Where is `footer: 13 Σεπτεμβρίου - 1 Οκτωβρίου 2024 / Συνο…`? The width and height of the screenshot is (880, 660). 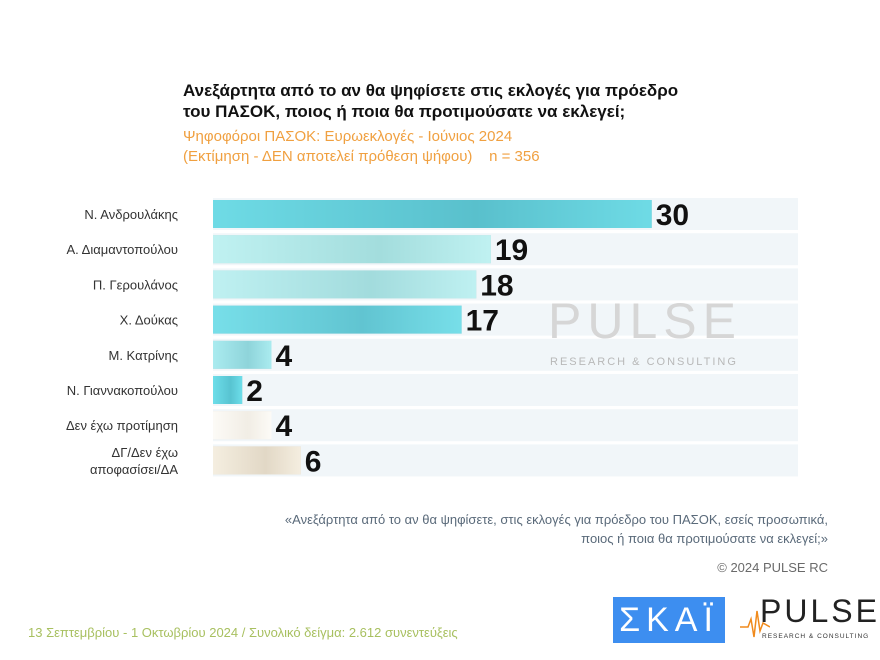
footer: 13 Σεπτεμβρίου - 1 Οκτωβρίου 2024 / Συνο… is located at coordinates (243, 632).